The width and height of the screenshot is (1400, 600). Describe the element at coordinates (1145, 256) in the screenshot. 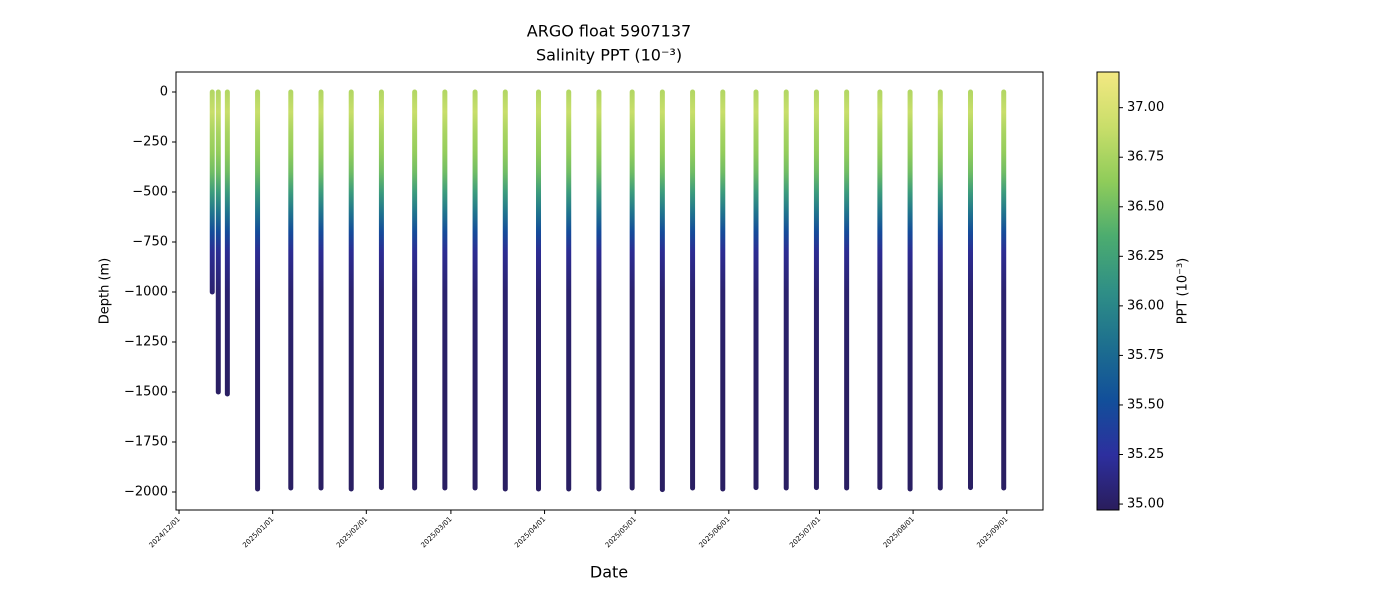

I see `colorbar-tick-label: 36.25` at that location.